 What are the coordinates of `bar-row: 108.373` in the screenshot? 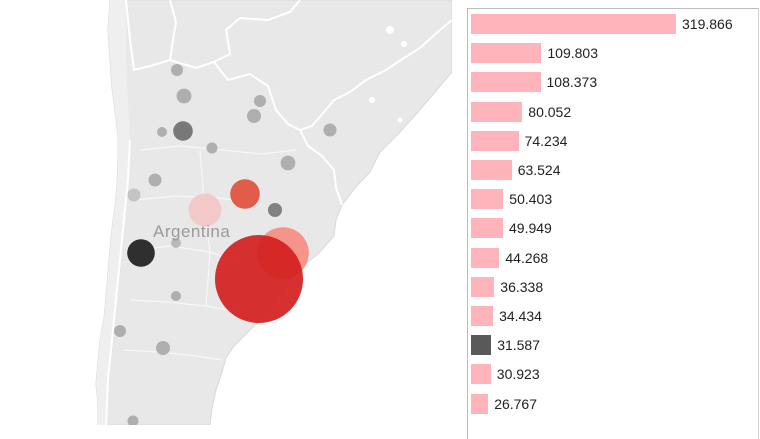 It's located at (613, 81).